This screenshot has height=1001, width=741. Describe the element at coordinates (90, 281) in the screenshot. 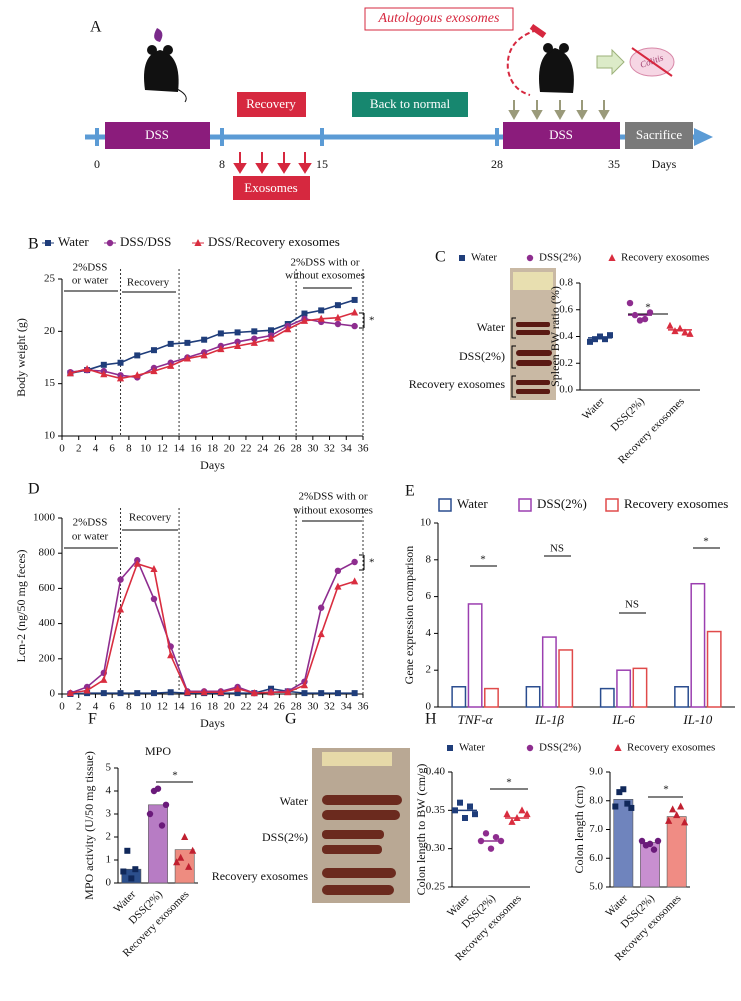

I see `annotation: or water` at that location.